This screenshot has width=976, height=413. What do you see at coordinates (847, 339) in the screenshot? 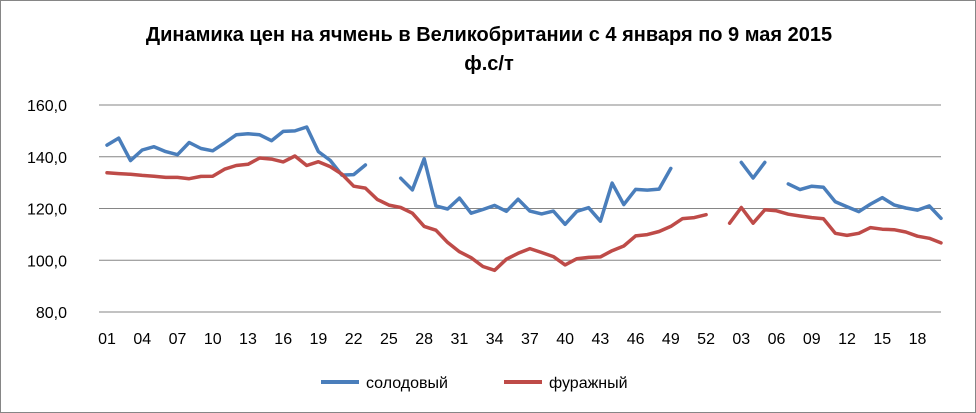
I see `x-tick-label: 12` at bounding box center [847, 339].